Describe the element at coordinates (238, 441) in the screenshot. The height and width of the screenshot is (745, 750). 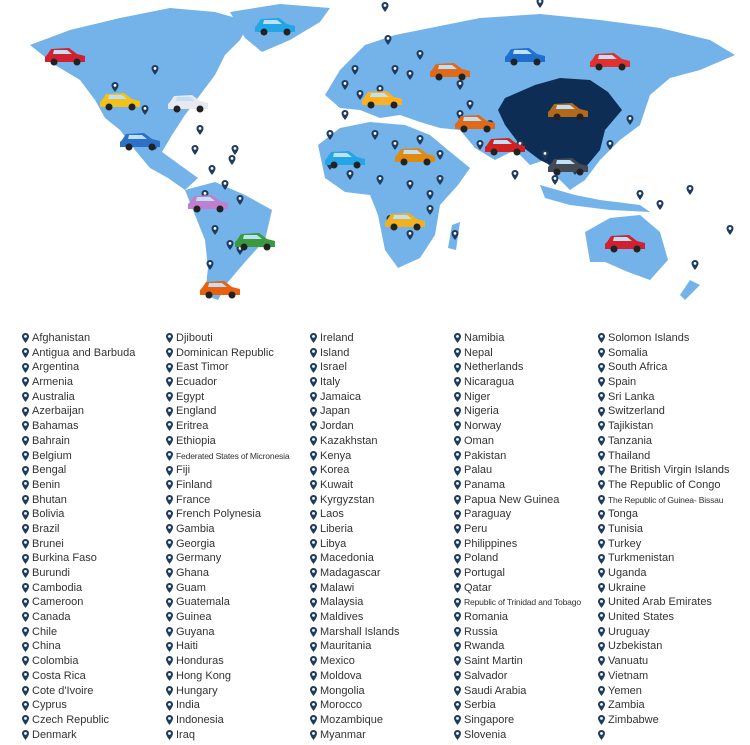
I see `country-list-item: Ethiopia` at that location.